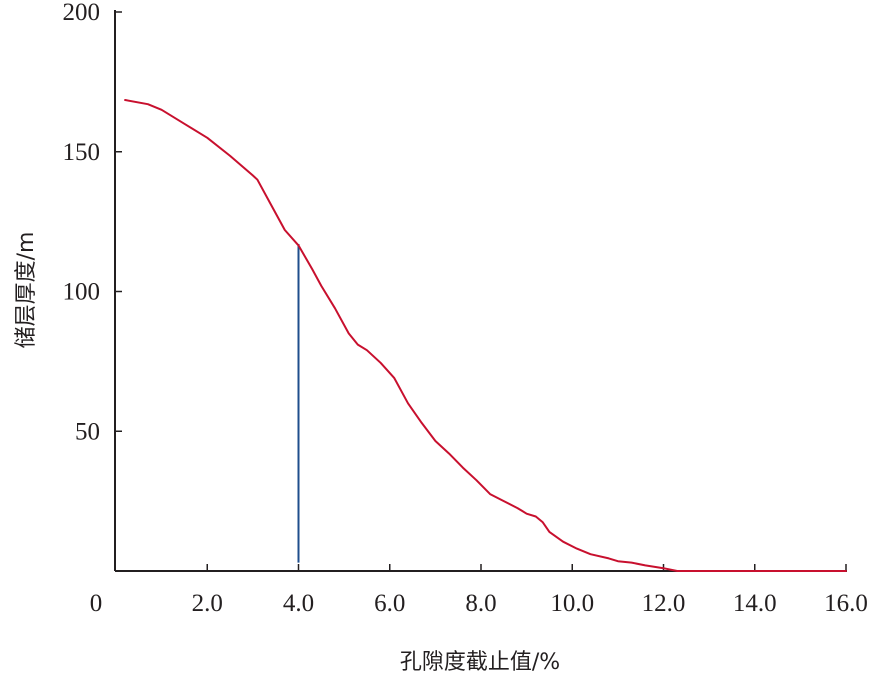 Image resolution: width=878 pixels, height=680 pixels. Describe the element at coordinates (846, 603) in the screenshot. I see `x-tick-label: 16.0` at that location.